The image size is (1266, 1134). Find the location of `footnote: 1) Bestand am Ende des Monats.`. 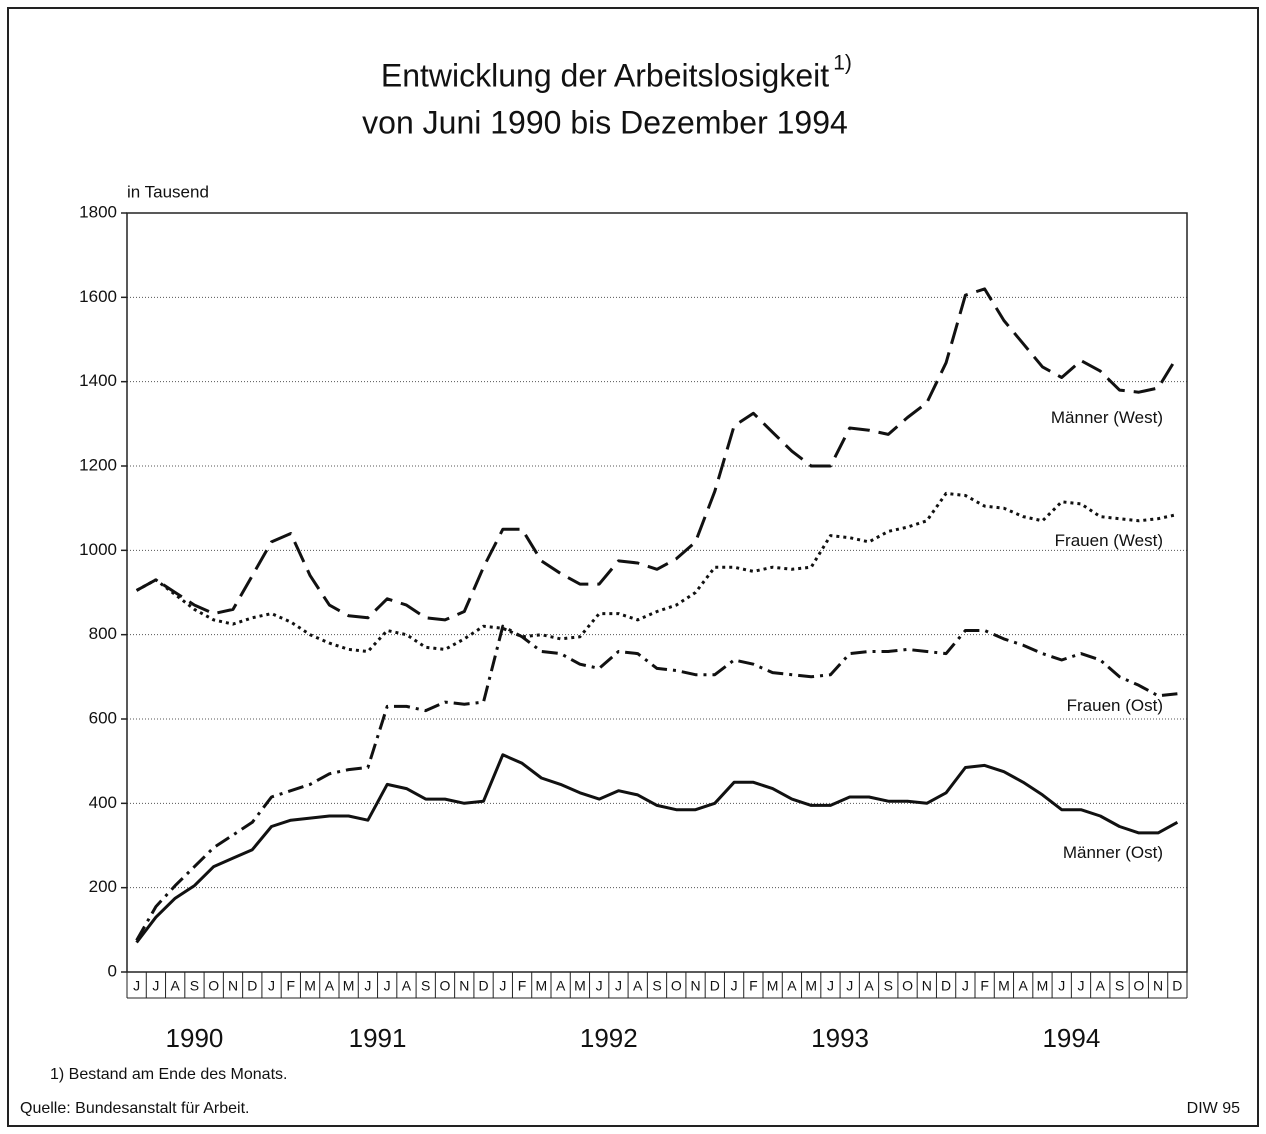

footnote: 1) Bestand am Ende des Monats. is located at coordinates (168, 1074).